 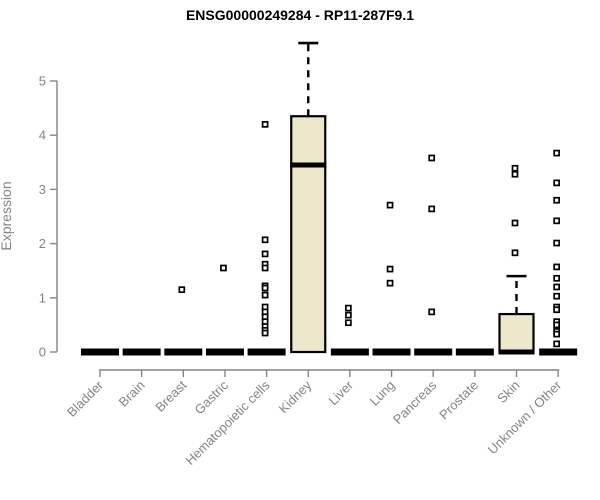 I want to click on x-category-label: Unknown / Other, so click(x=525, y=417).